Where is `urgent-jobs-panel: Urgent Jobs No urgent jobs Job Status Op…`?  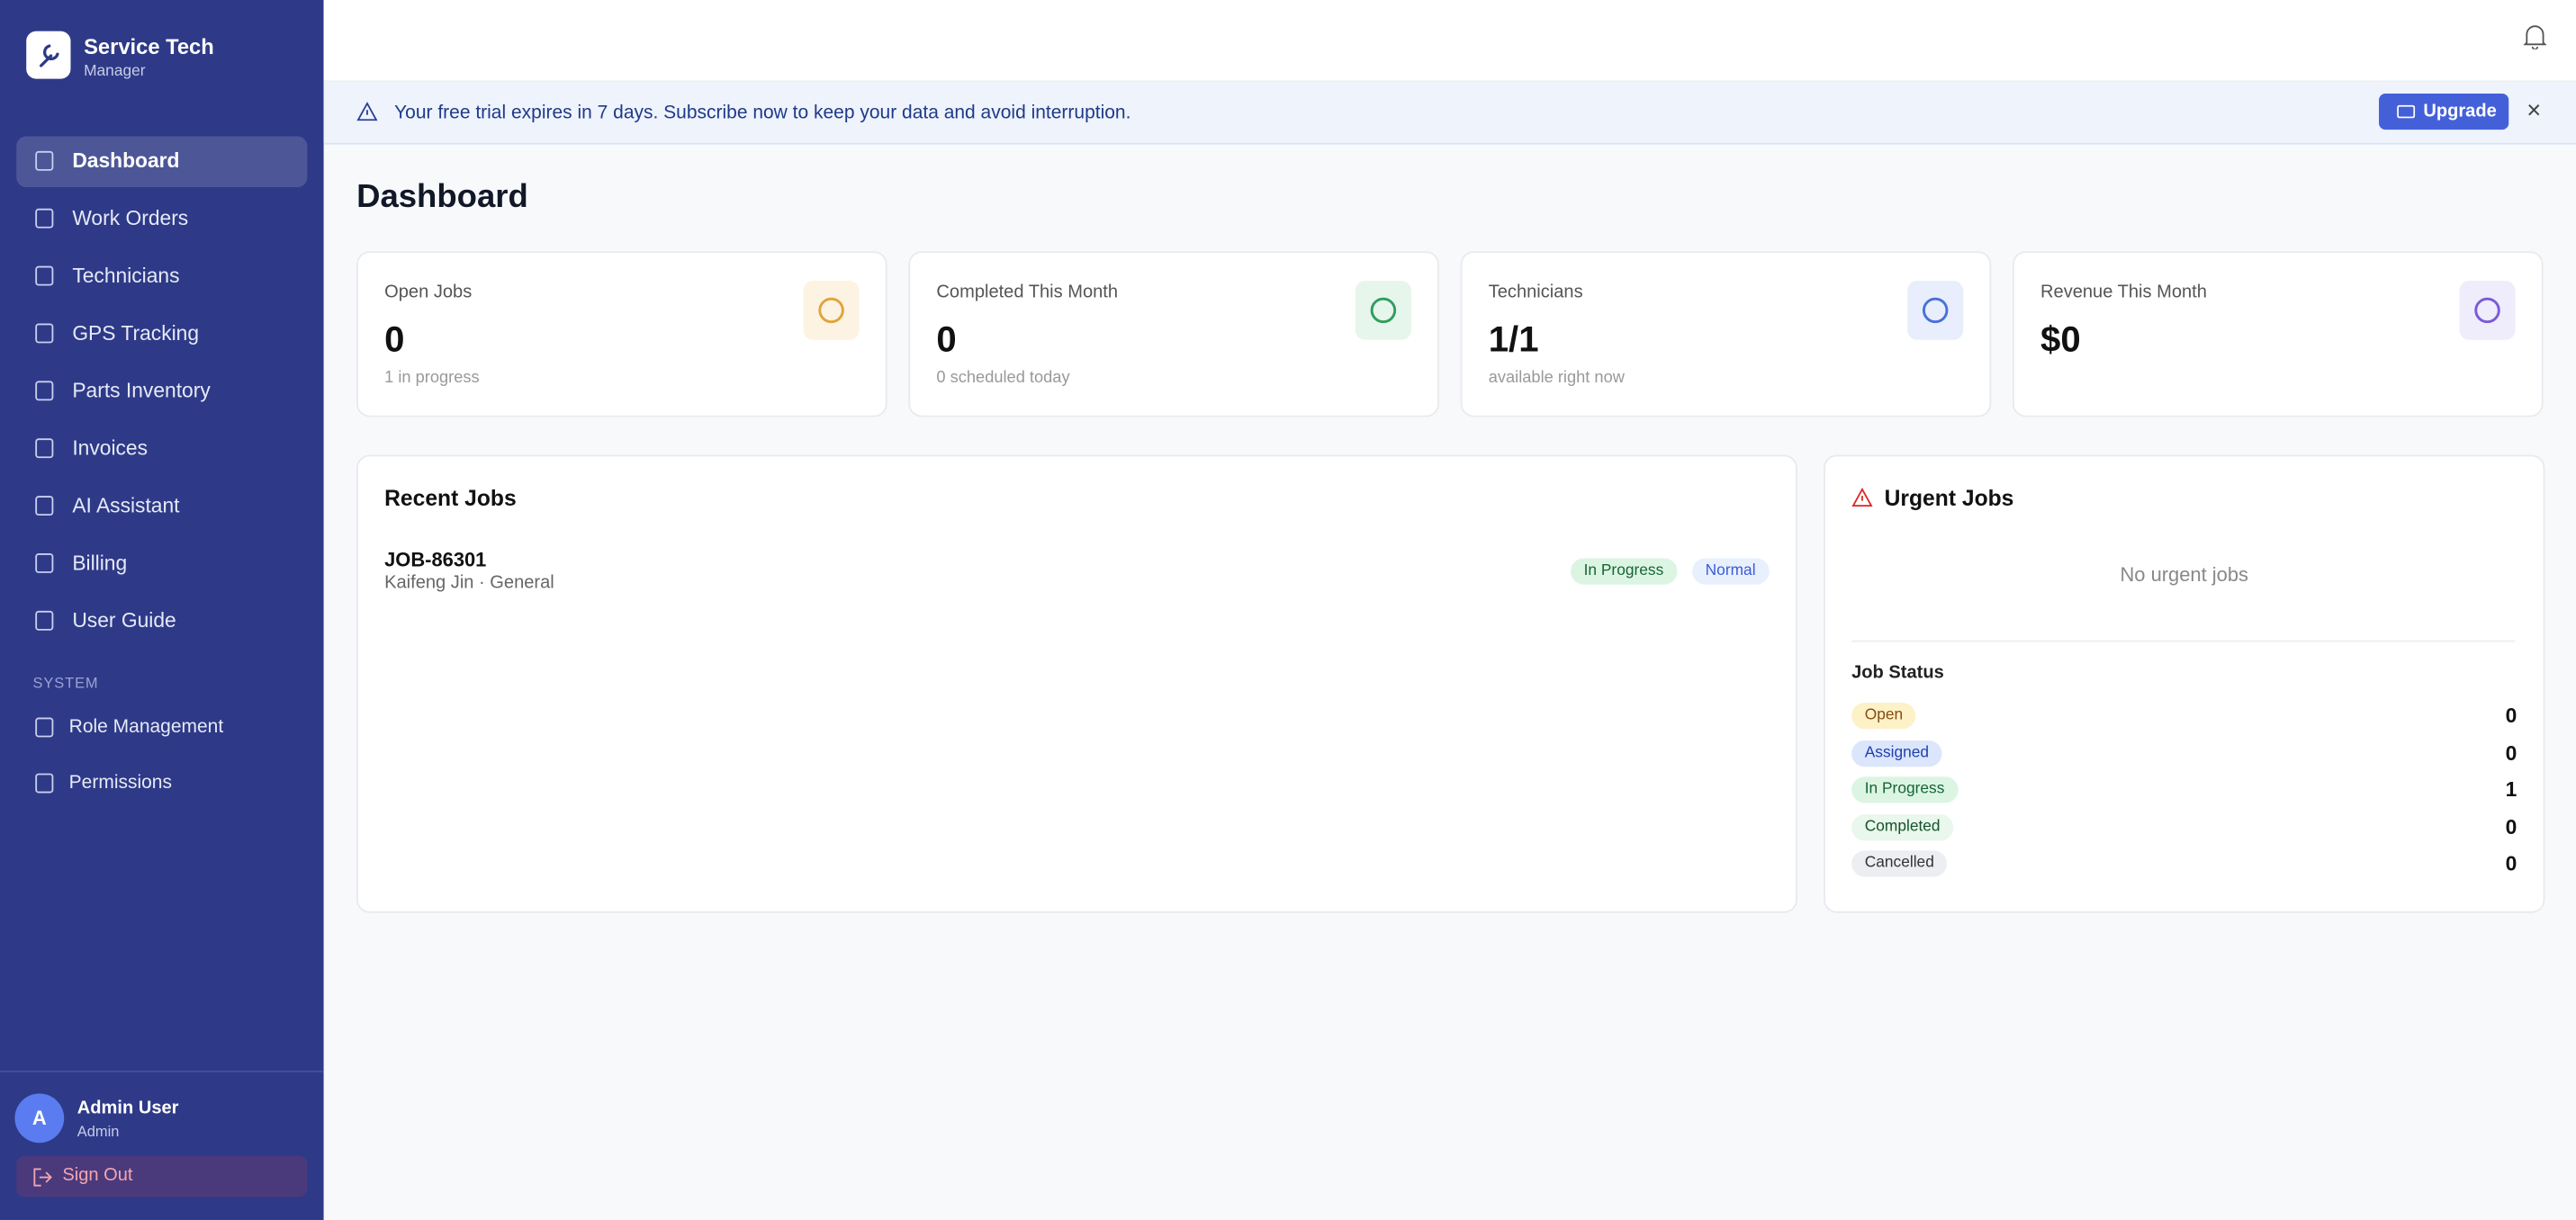 urgent-jobs-panel: Urgent Jobs No urgent jobs Job Status Op… is located at coordinates (2184, 683).